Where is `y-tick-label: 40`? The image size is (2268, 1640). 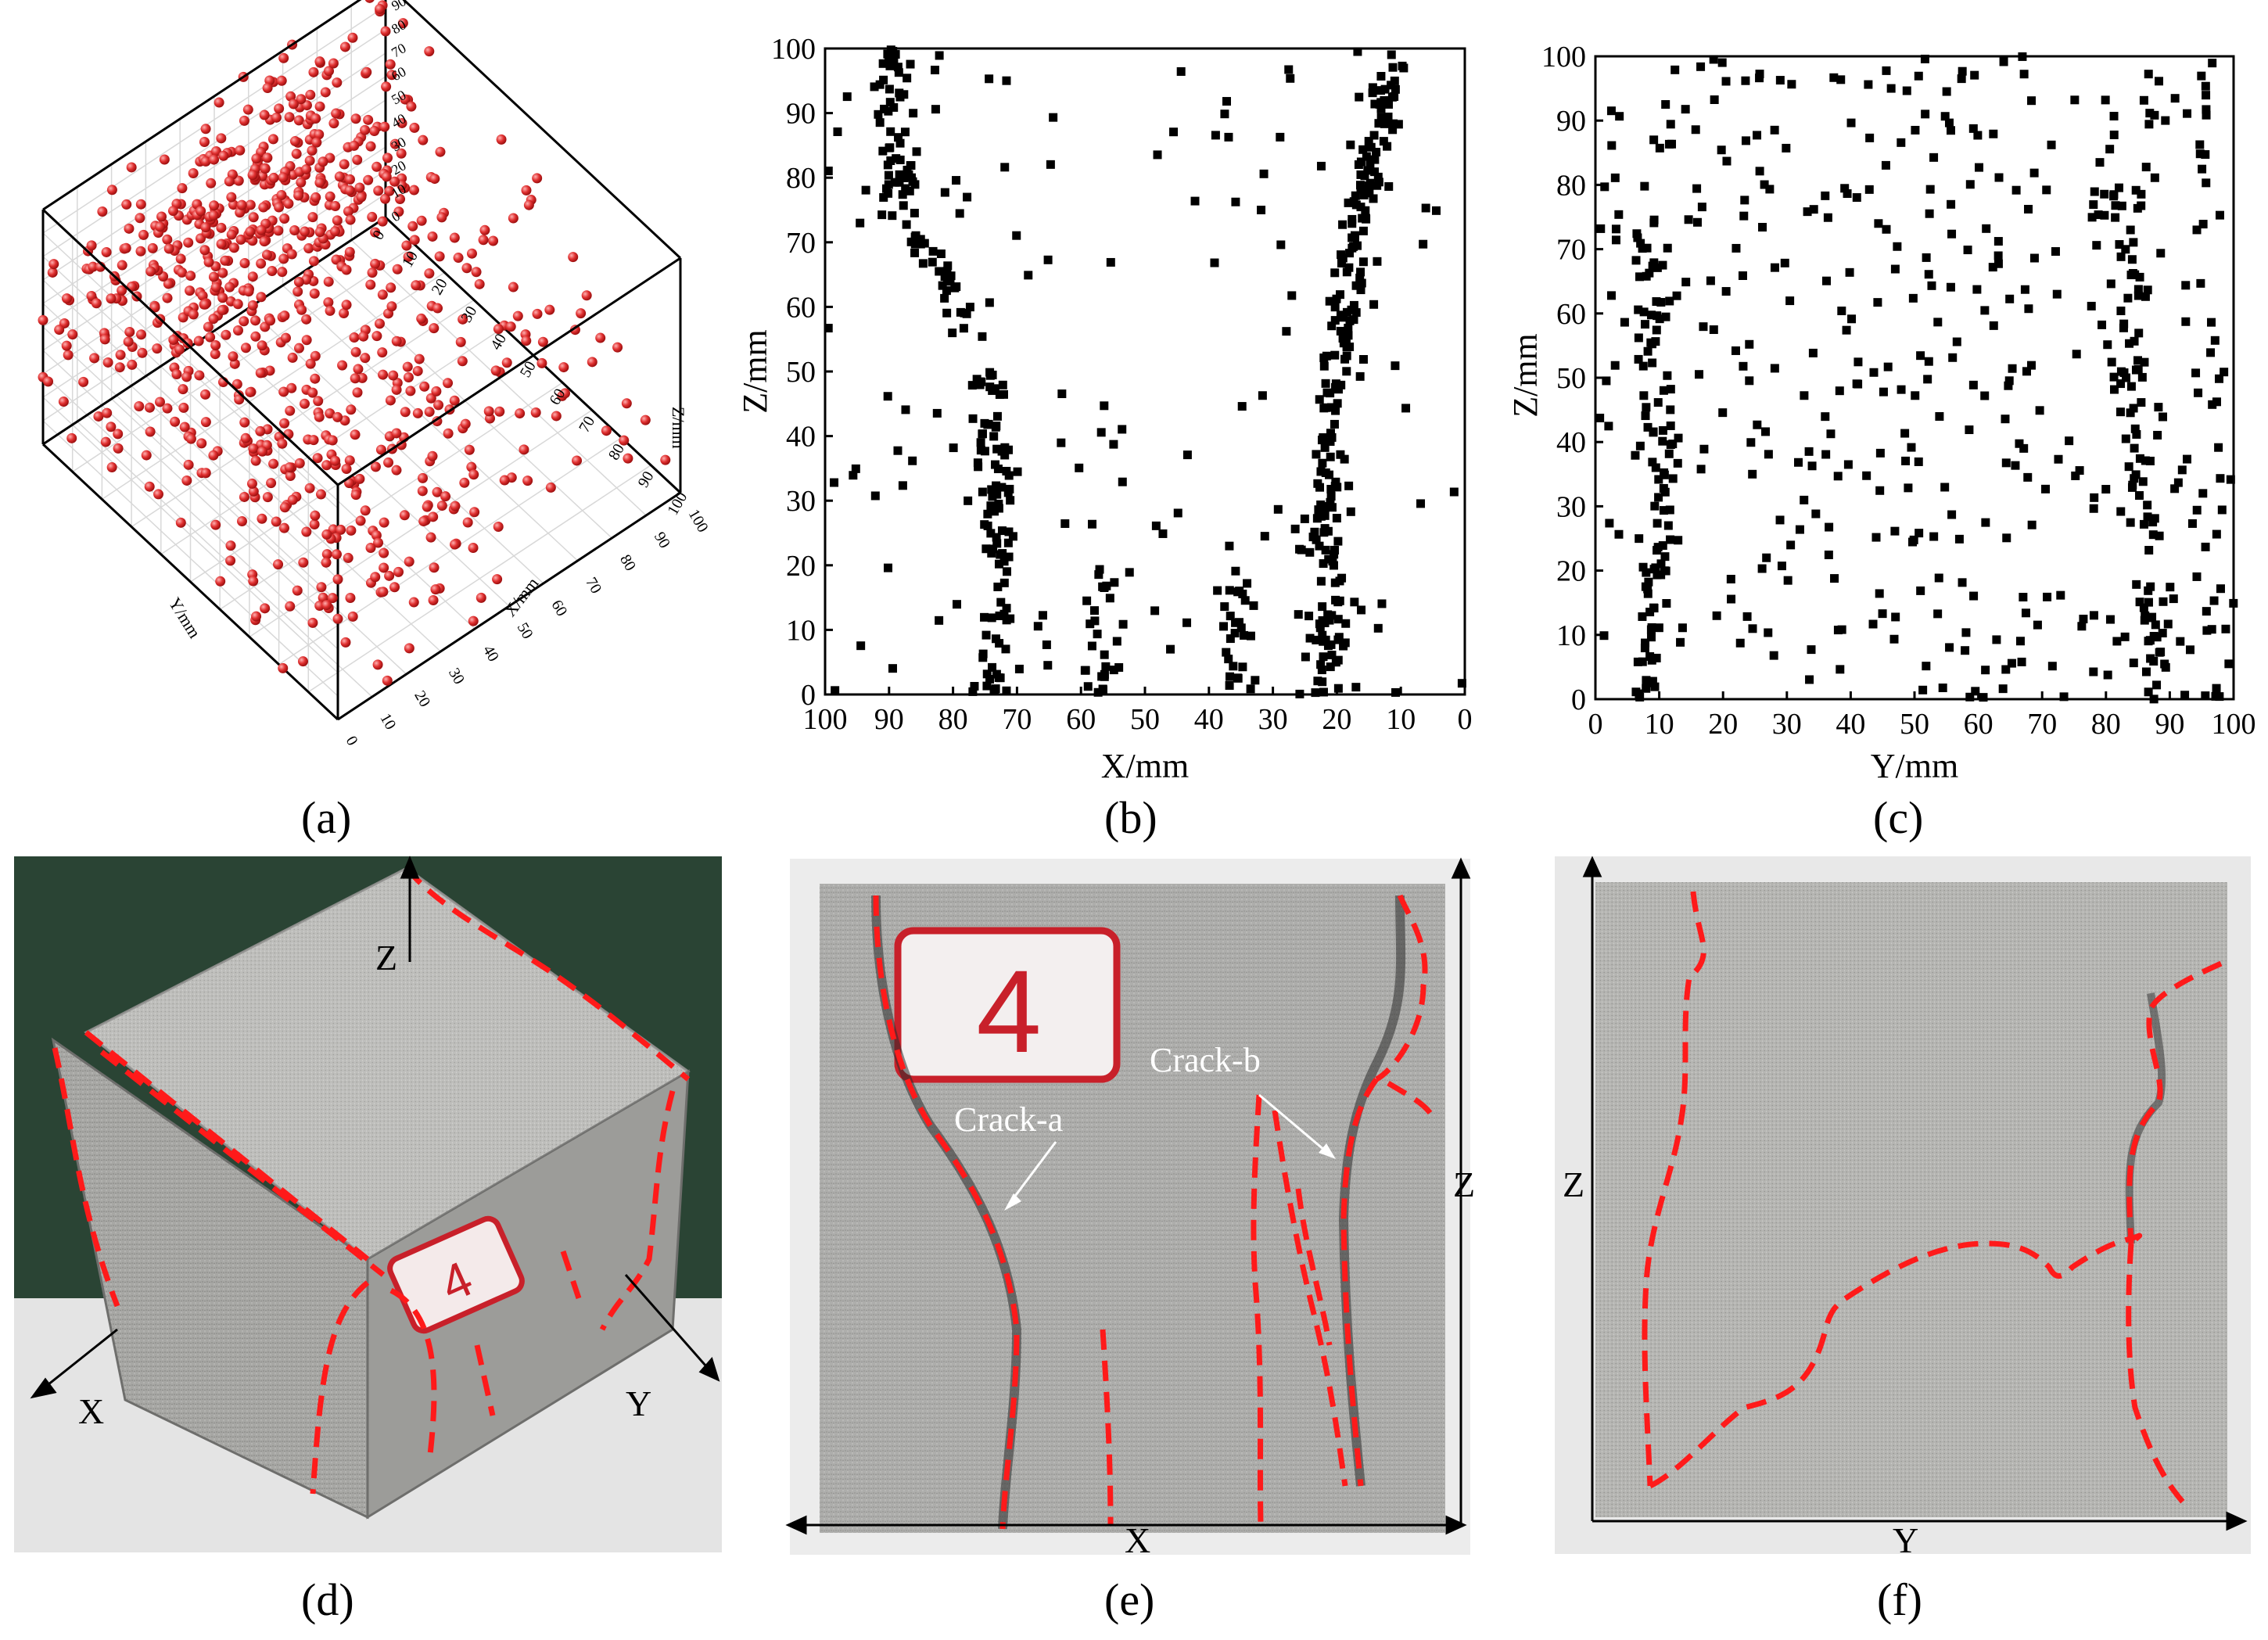 y-tick-label: 40 is located at coordinates (498, 342).